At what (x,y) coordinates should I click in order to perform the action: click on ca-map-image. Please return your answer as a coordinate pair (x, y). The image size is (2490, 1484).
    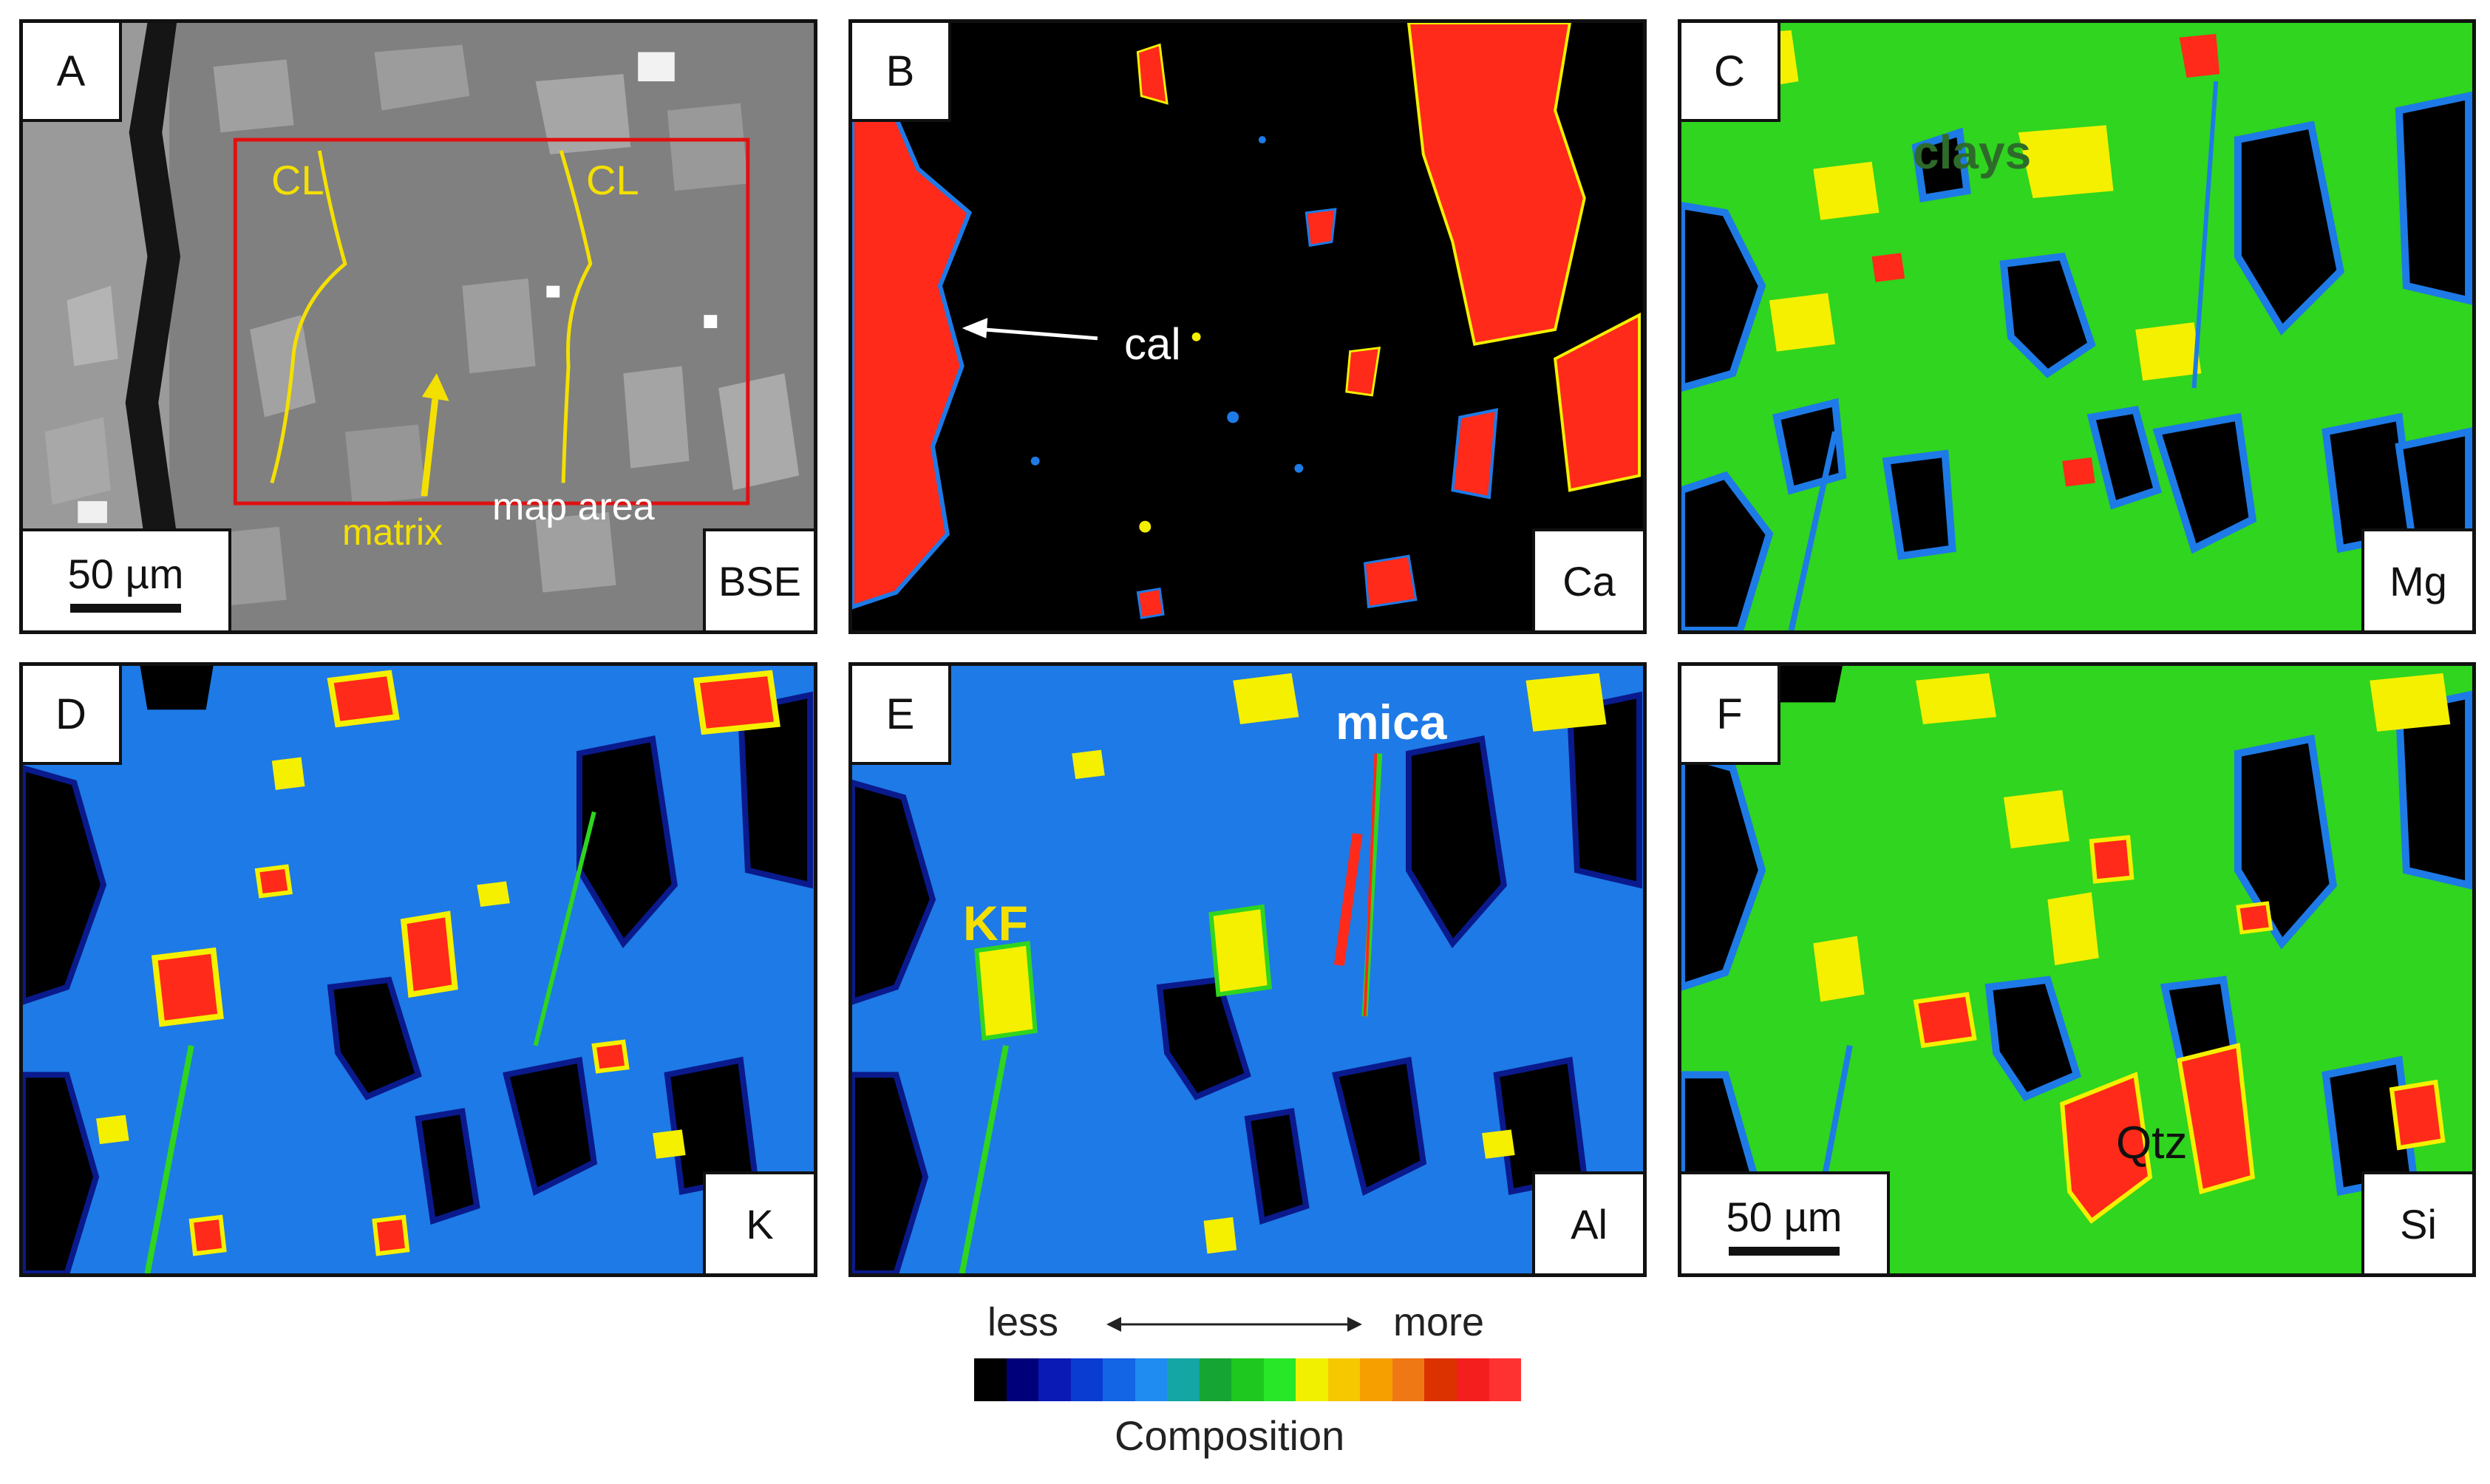
    Looking at the image, I should click on (1247, 326).